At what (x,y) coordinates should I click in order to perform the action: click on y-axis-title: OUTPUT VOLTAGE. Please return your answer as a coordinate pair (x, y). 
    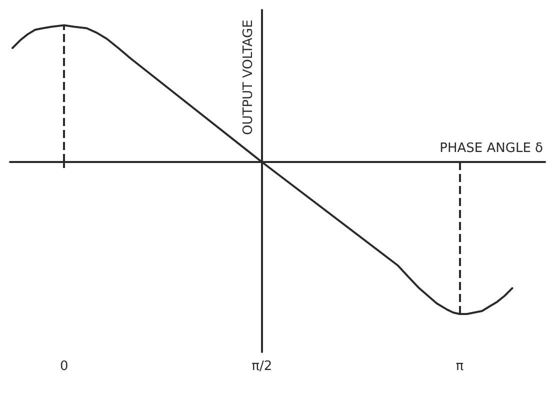
    Looking at the image, I should click on (248, 77).